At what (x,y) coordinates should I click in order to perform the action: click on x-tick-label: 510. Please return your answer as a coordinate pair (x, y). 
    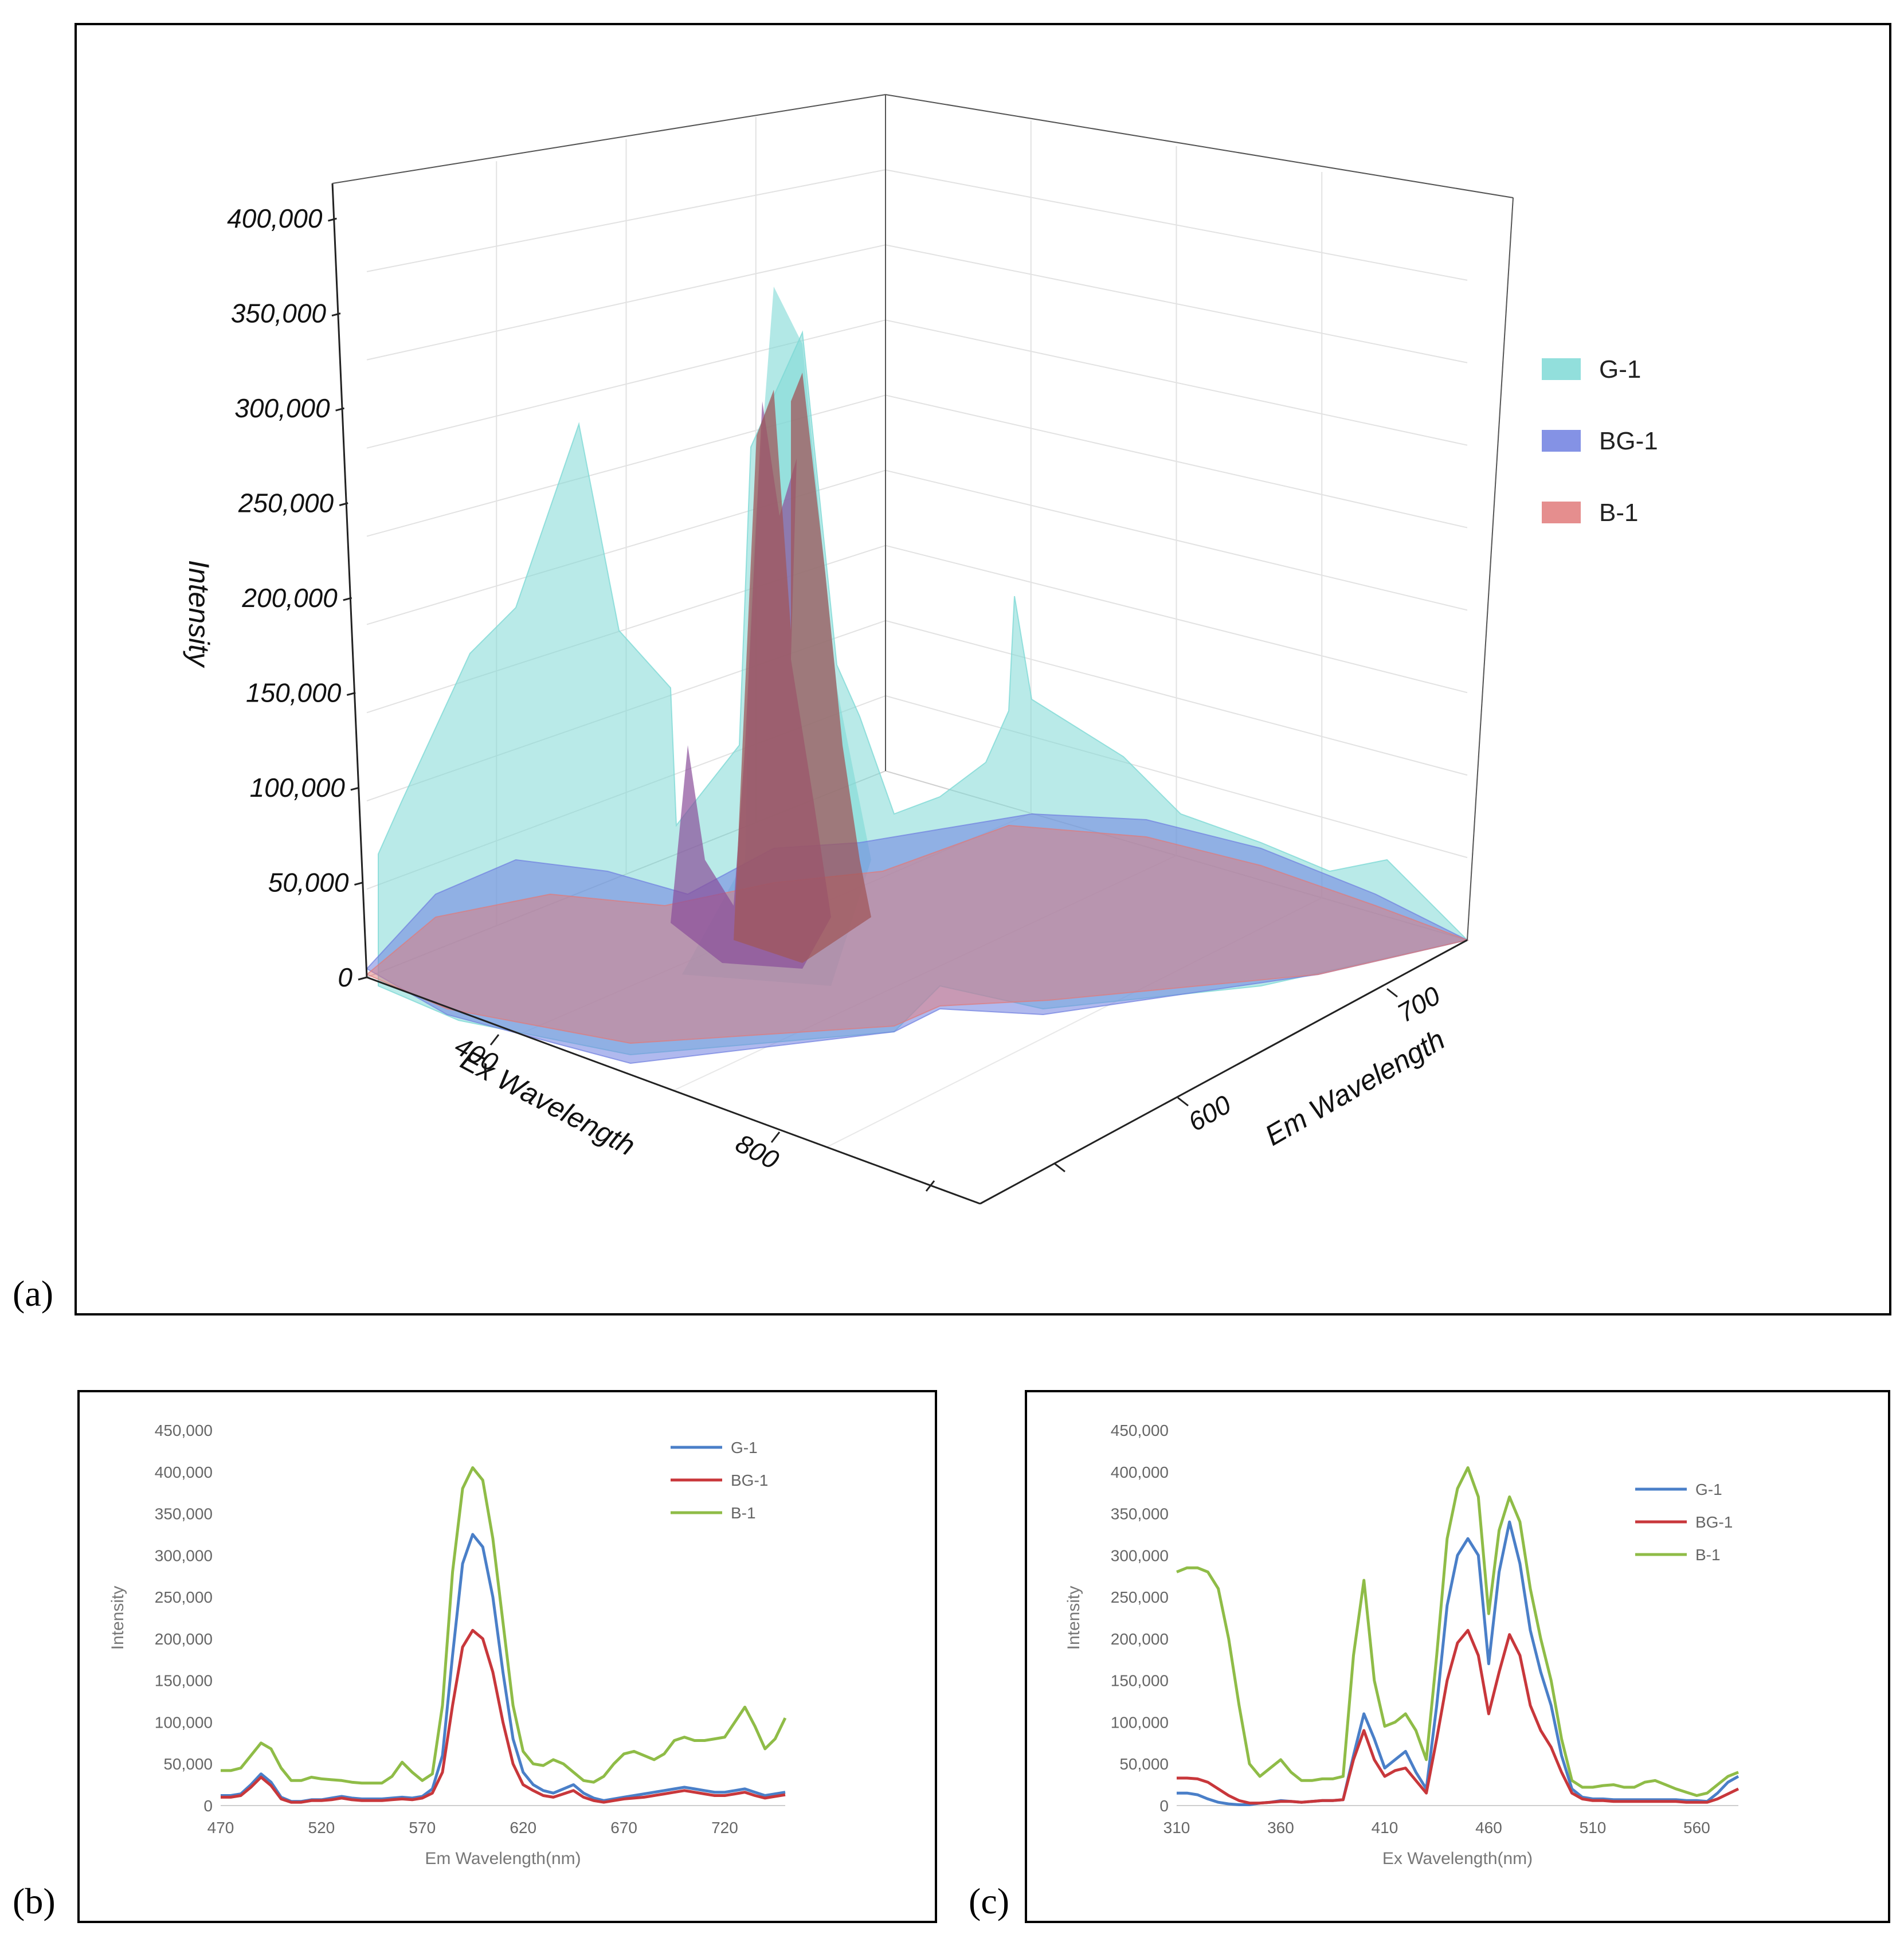
    Looking at the image, I should click on (1593, 1828).